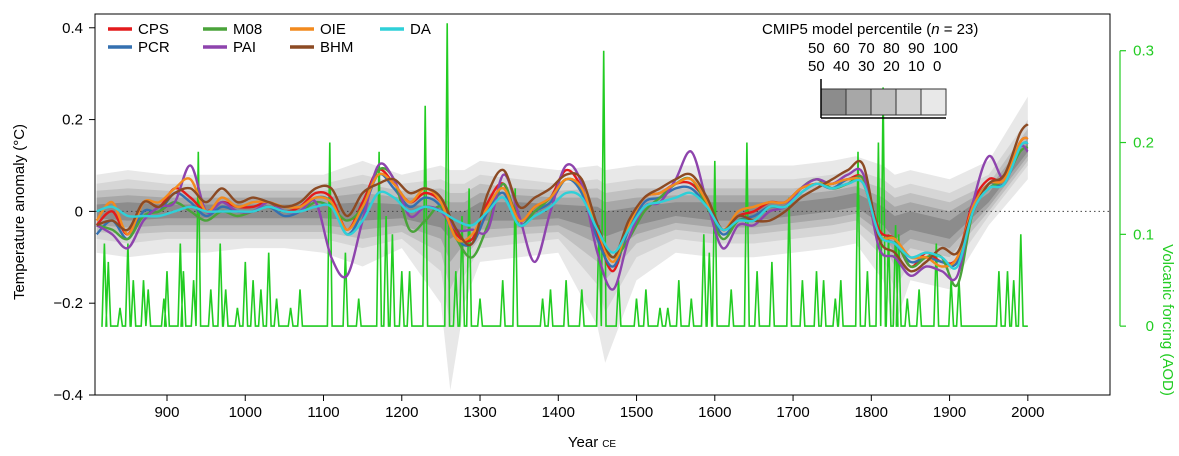  I want to click on x-axis-label-main: Year, so click(583, 442).